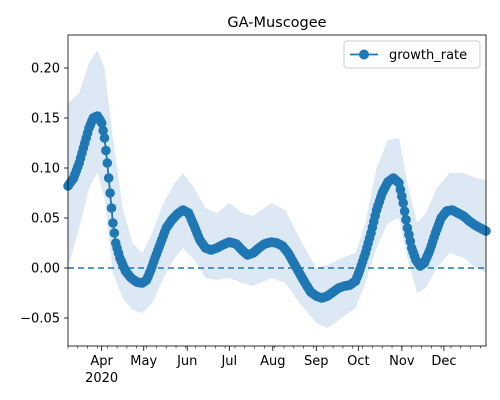 The width and height of the screenshot is (500, 400). I want to click on x-tick-label: May, so click(143, 361).